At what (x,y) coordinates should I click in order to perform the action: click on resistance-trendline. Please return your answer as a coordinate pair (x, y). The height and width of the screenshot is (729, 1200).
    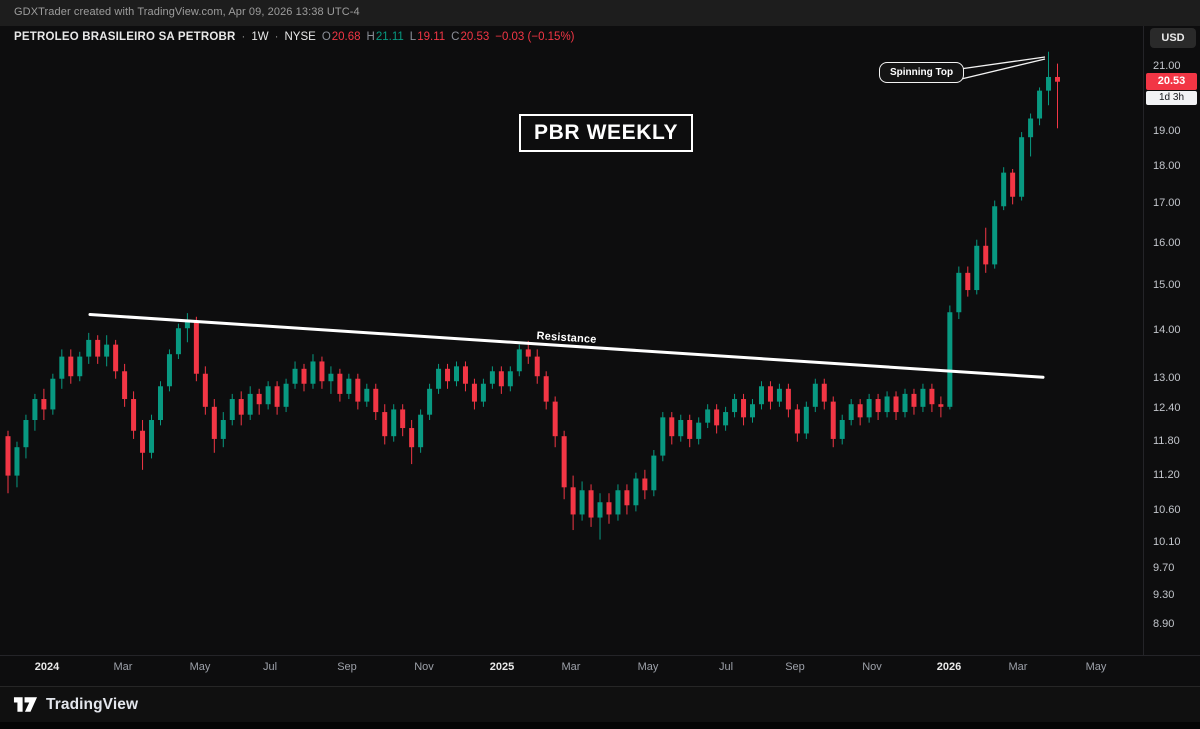
    Looking at the image, I should click on (566, 346).